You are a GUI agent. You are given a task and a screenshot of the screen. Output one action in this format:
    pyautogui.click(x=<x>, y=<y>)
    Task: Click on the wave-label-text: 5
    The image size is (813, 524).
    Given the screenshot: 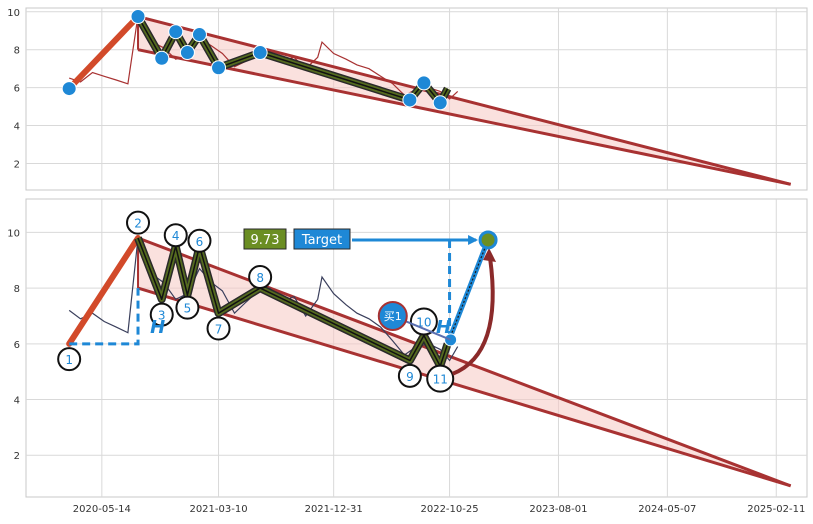 What is the action you would take?
    pyautogui.click(x=188, y=309)
    